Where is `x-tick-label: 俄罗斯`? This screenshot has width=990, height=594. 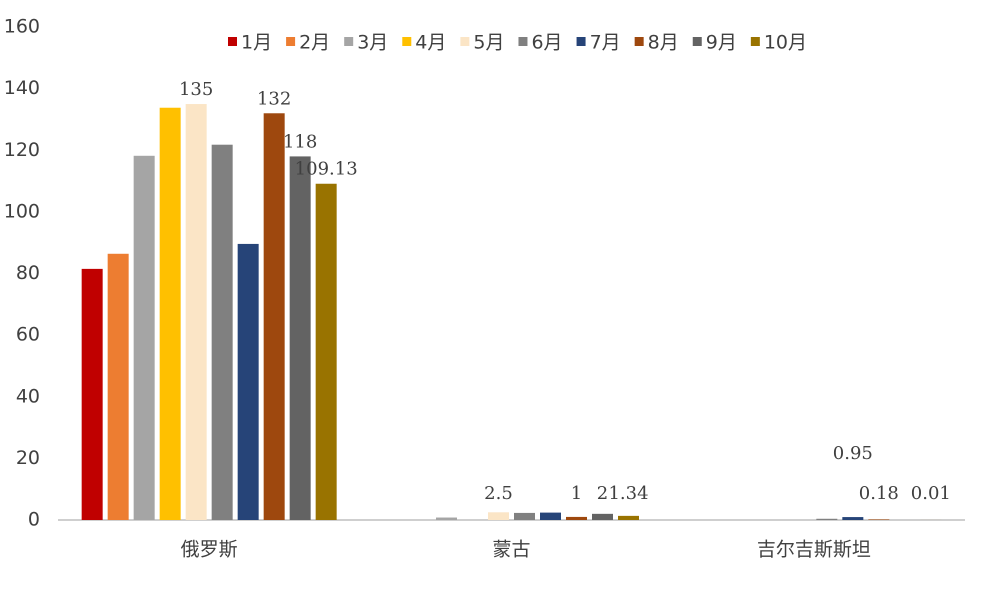
x-tick-label: 俄罗斯 is located at coordinates (209, 550).